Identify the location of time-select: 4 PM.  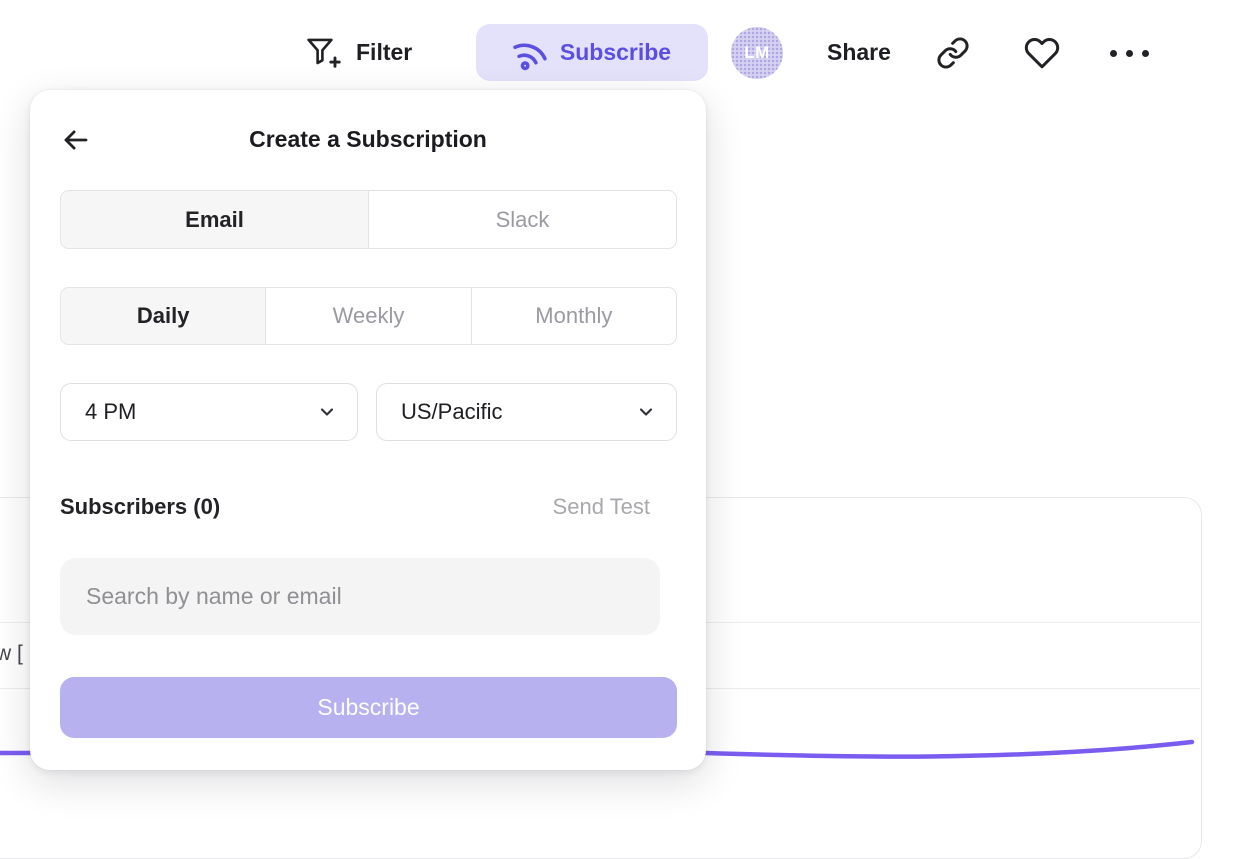
(209, 412).